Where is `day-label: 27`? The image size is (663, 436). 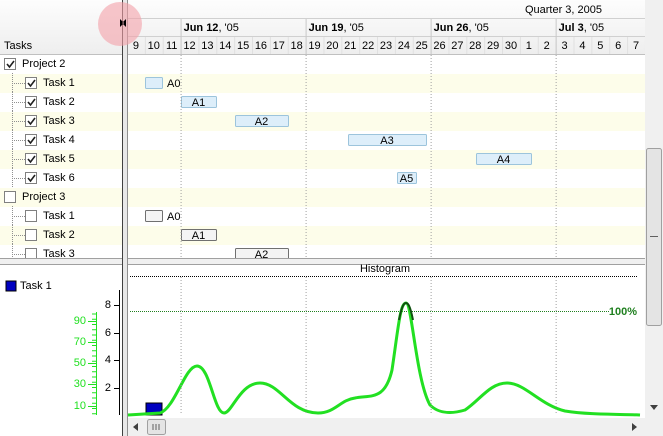
day-label: 27 is located at coordinates (457, 46).